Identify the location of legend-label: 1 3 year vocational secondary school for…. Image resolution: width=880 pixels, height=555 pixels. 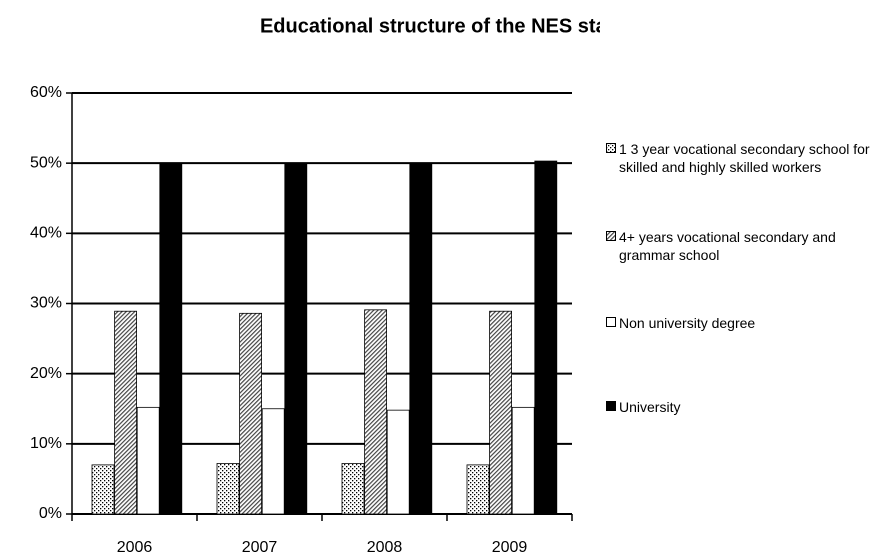
(744, 158).